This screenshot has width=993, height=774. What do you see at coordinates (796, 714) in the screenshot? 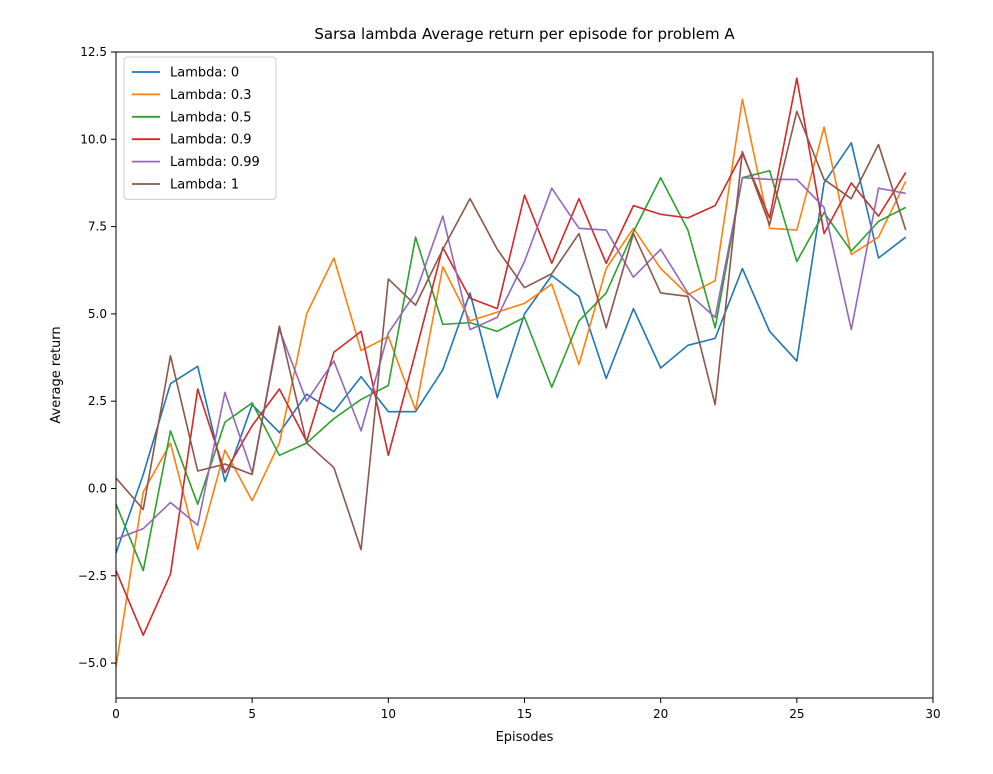
I see `x-tick-label-5: 25` at bounding box center [796, 714].